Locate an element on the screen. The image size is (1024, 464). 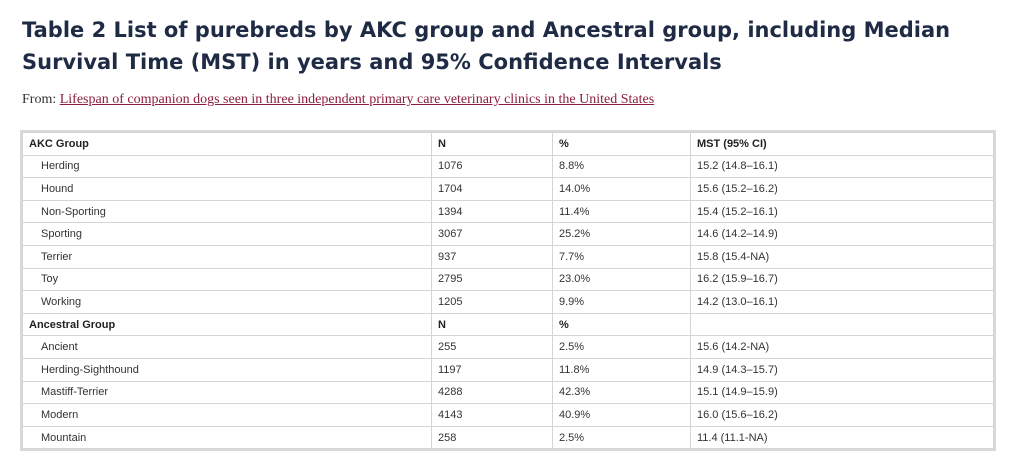
table-row: Toy 2795 23.0% 16.2 (15.9–16.7) is located at coordinates (508, 279).